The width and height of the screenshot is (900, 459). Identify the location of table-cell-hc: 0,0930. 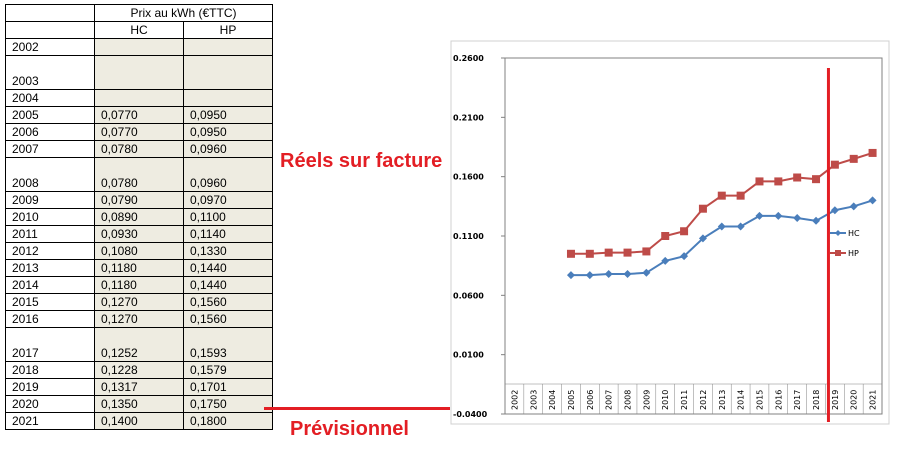
(139, 234).